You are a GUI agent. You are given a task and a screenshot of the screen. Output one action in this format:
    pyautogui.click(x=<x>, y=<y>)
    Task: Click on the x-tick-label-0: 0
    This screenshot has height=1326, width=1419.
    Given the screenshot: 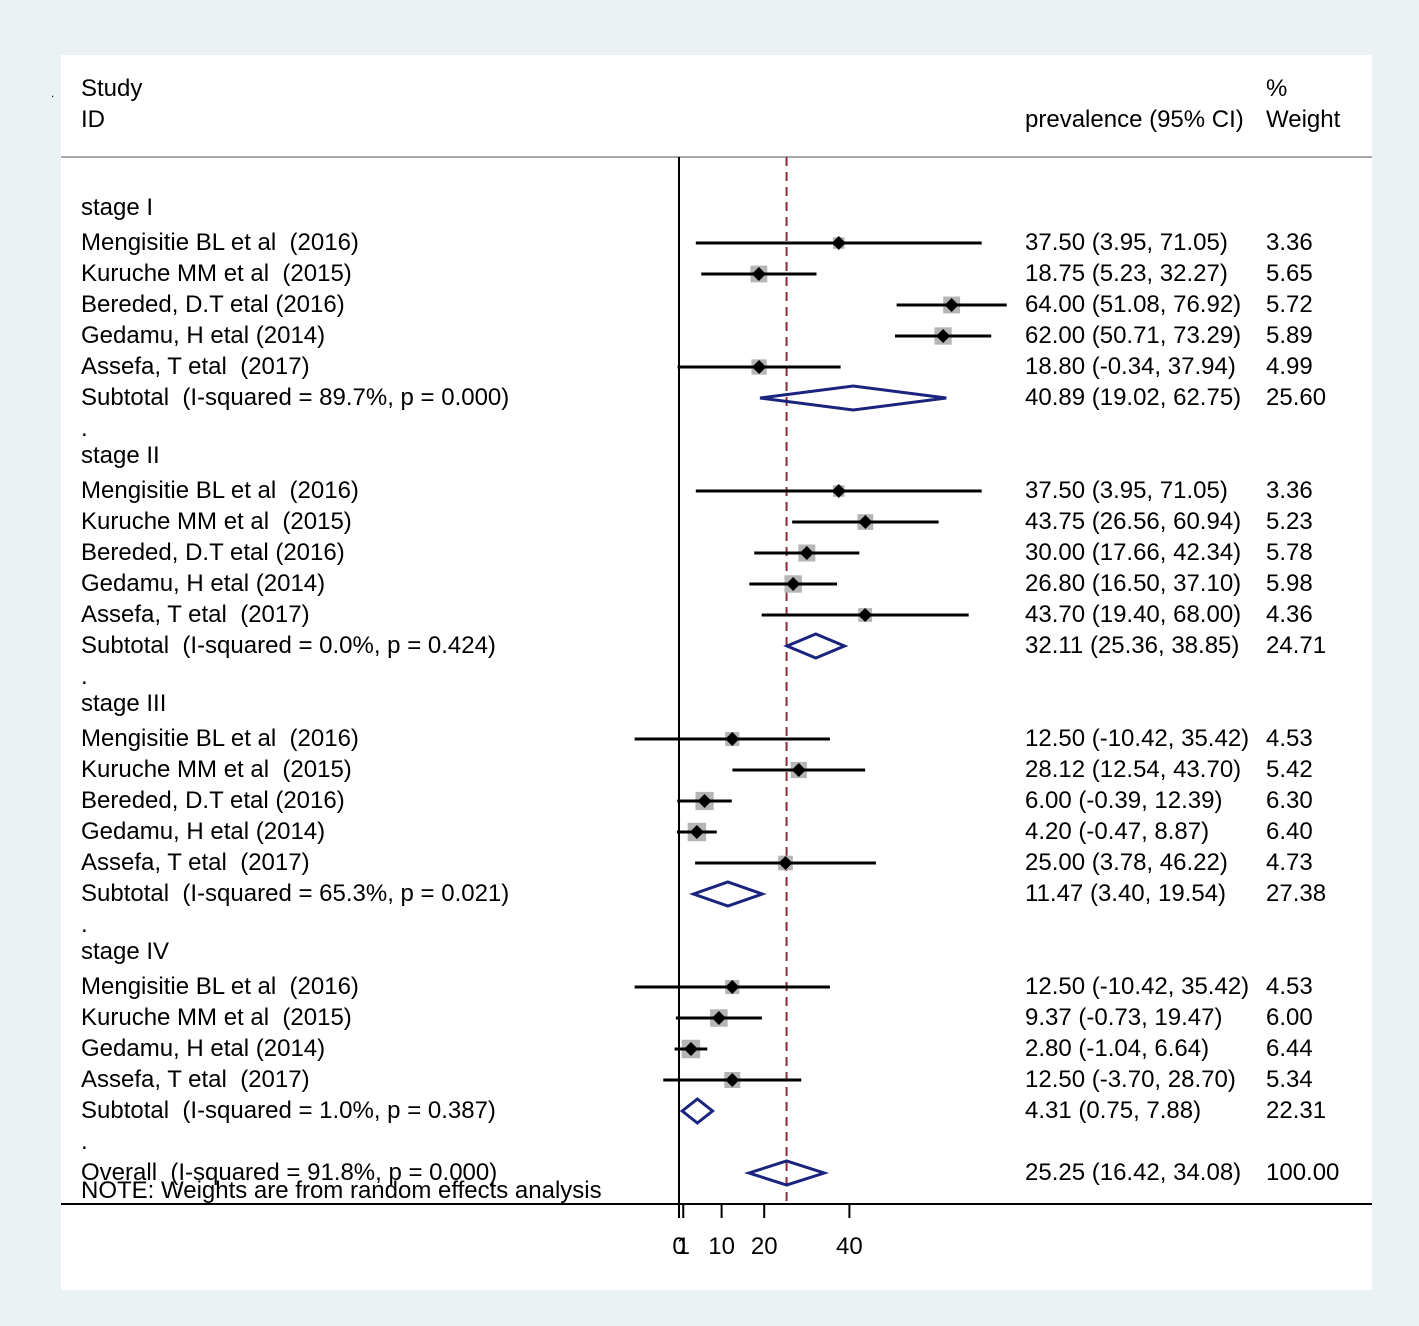 What is the action you would take?
    pyautogui.click(x=678, y=1246)
    